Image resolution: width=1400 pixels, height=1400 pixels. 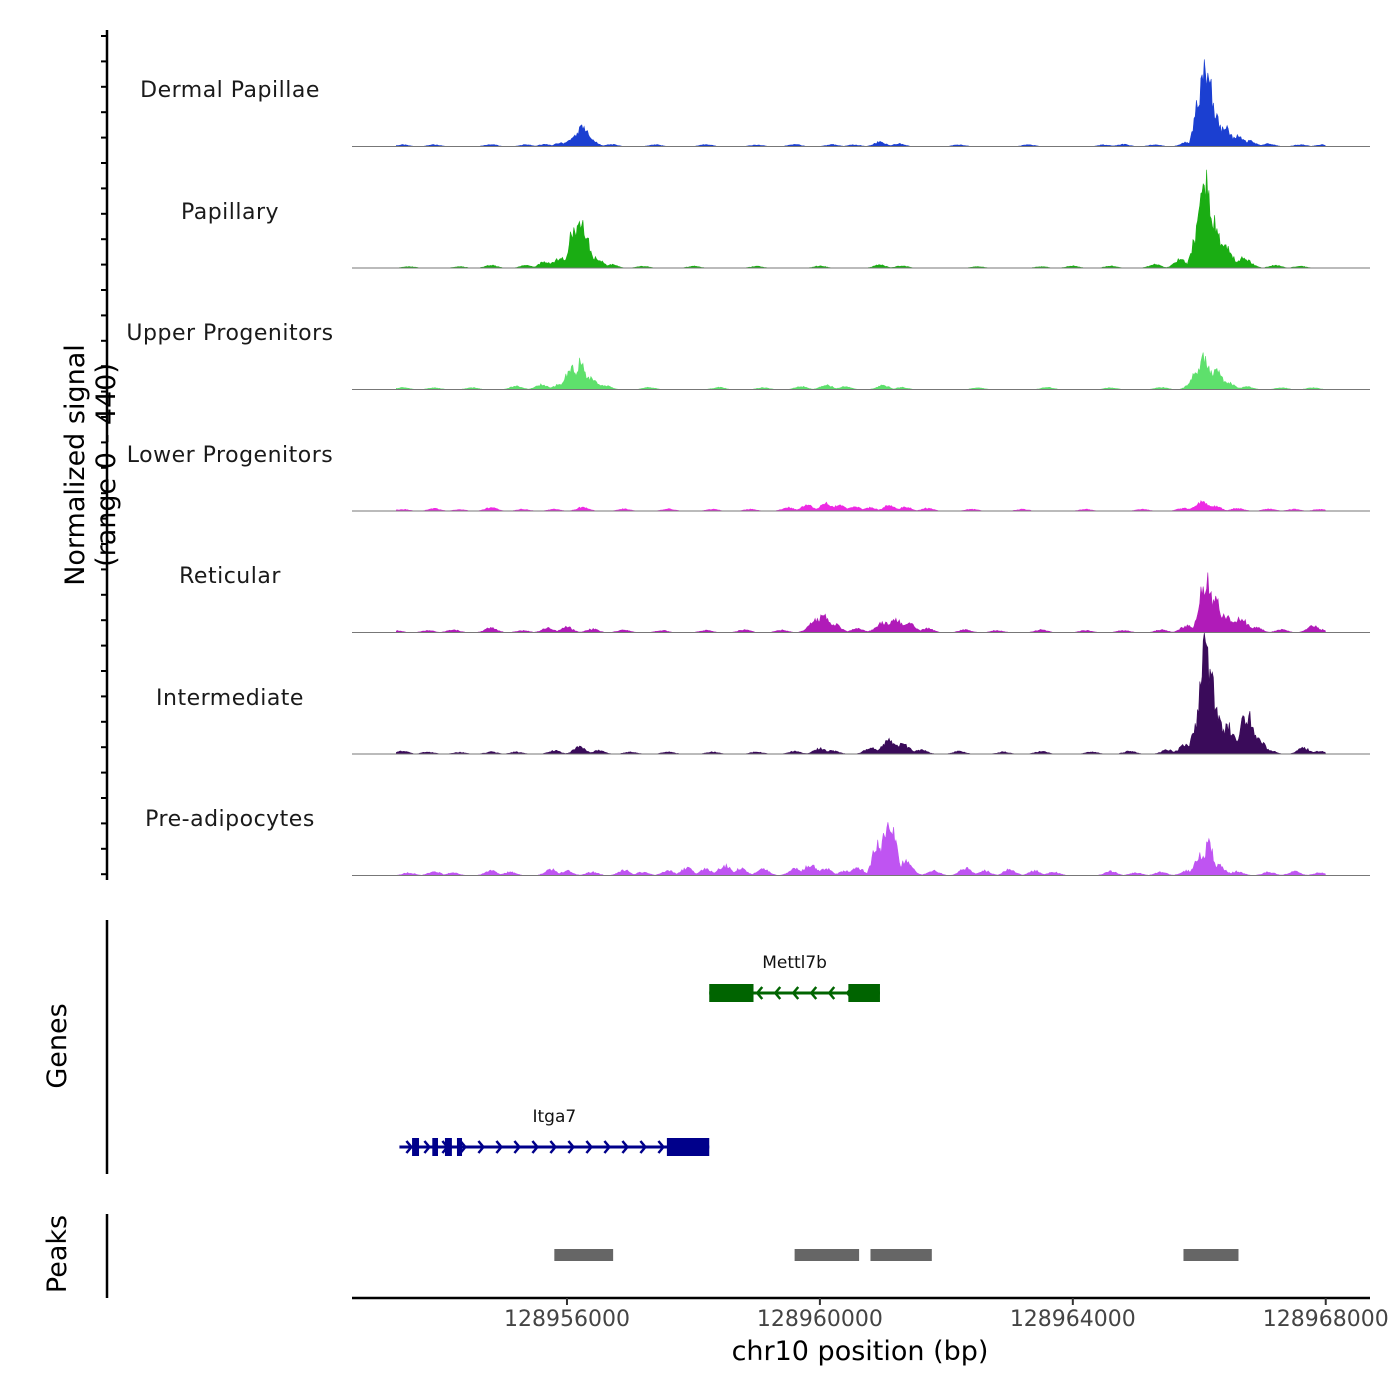 I want to click on coverage-y-axis-title: Normalized signal (range 0 - 440), so click(x=91, y=465).